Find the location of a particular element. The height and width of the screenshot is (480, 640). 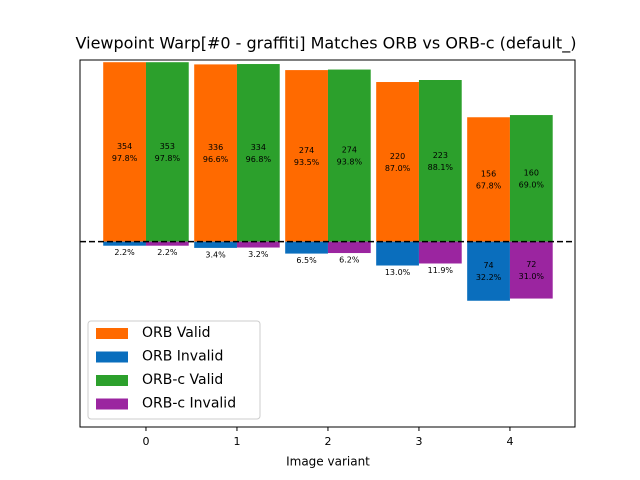

value-label: 6.5% is located at coordinates (306, 260).